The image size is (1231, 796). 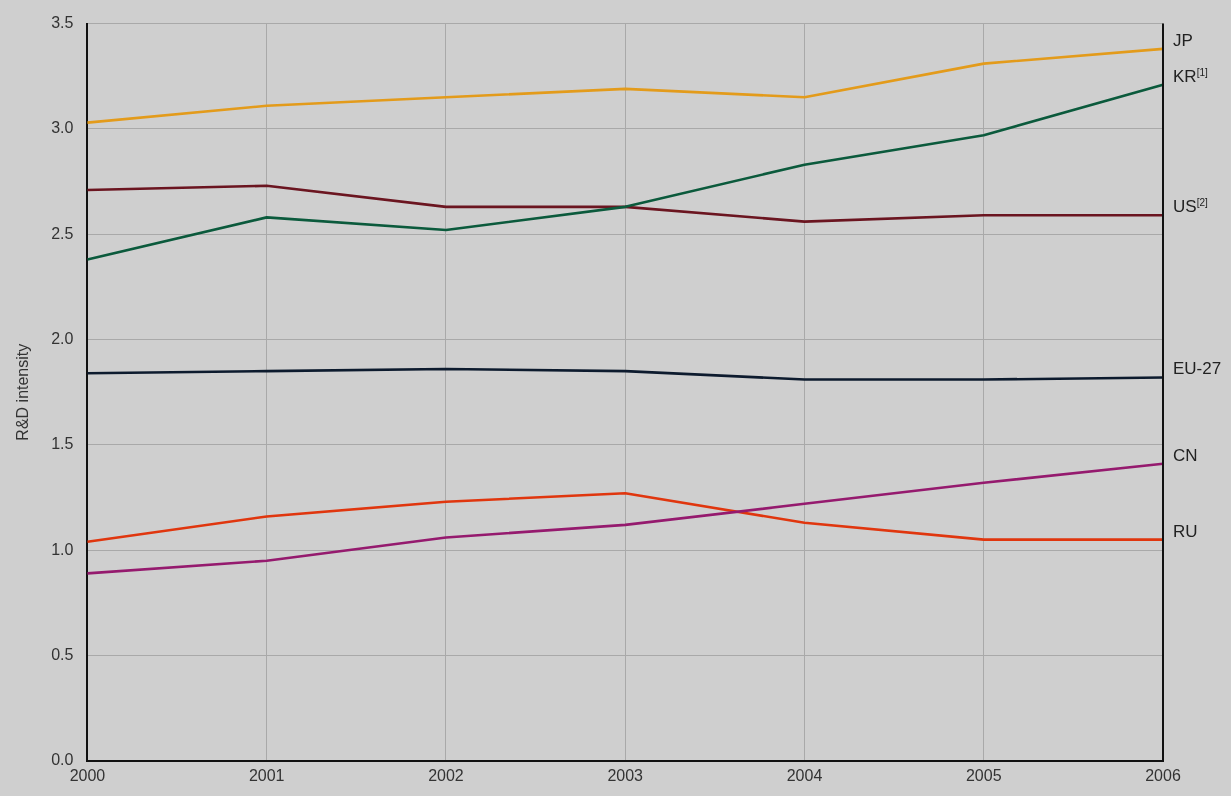 I want to click on x-tick-label: 2003, so click(x=625, y=775).